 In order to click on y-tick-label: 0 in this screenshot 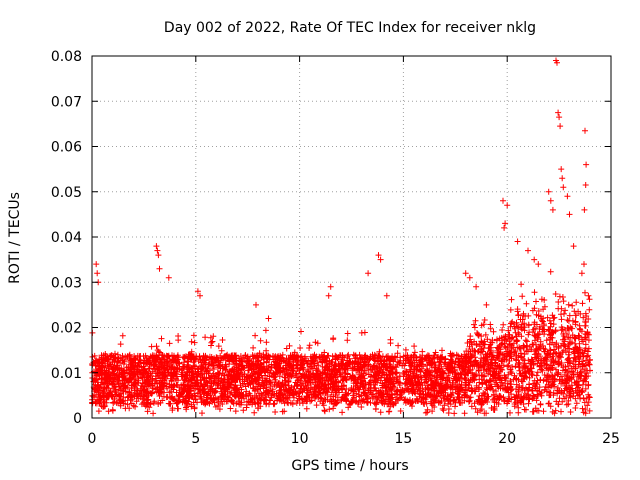, I will do `click(77, 419)`.